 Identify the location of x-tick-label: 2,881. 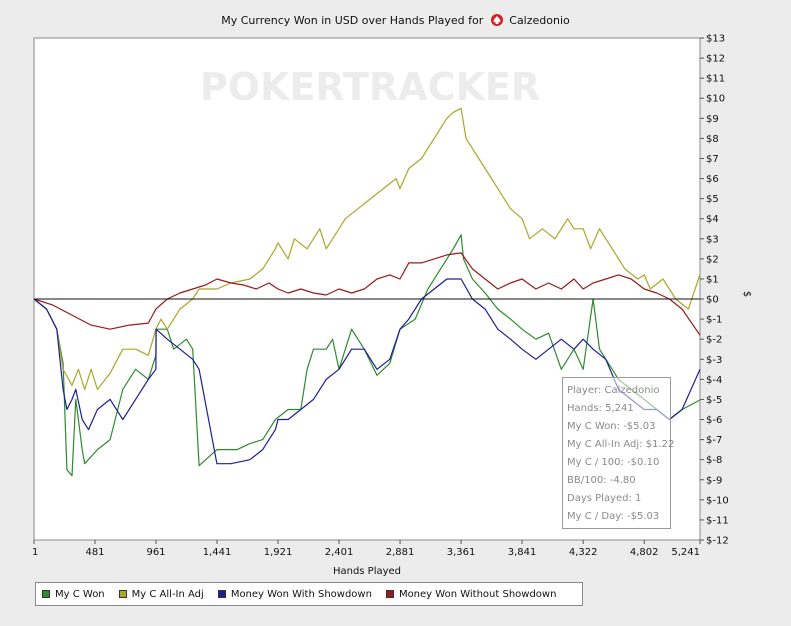
(400, 552).